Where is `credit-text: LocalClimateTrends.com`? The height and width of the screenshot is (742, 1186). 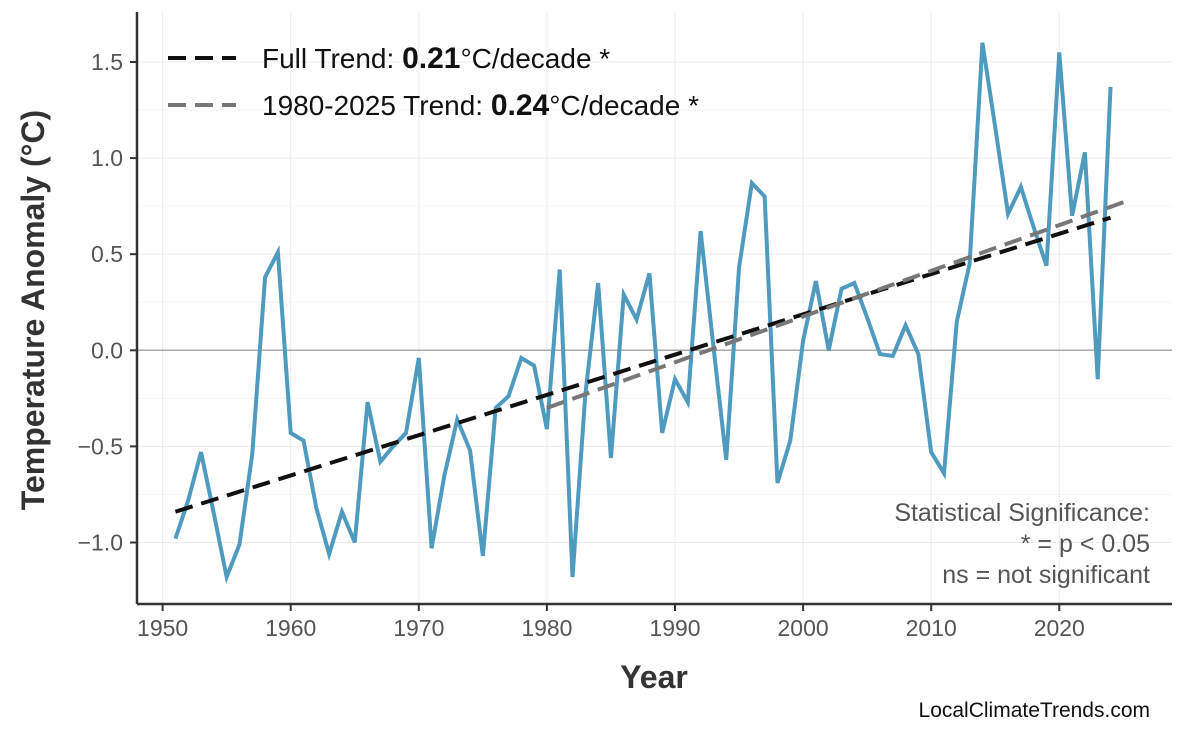
credit-text: LocalClimateTrends.com is located at coordinates (1034, 710).